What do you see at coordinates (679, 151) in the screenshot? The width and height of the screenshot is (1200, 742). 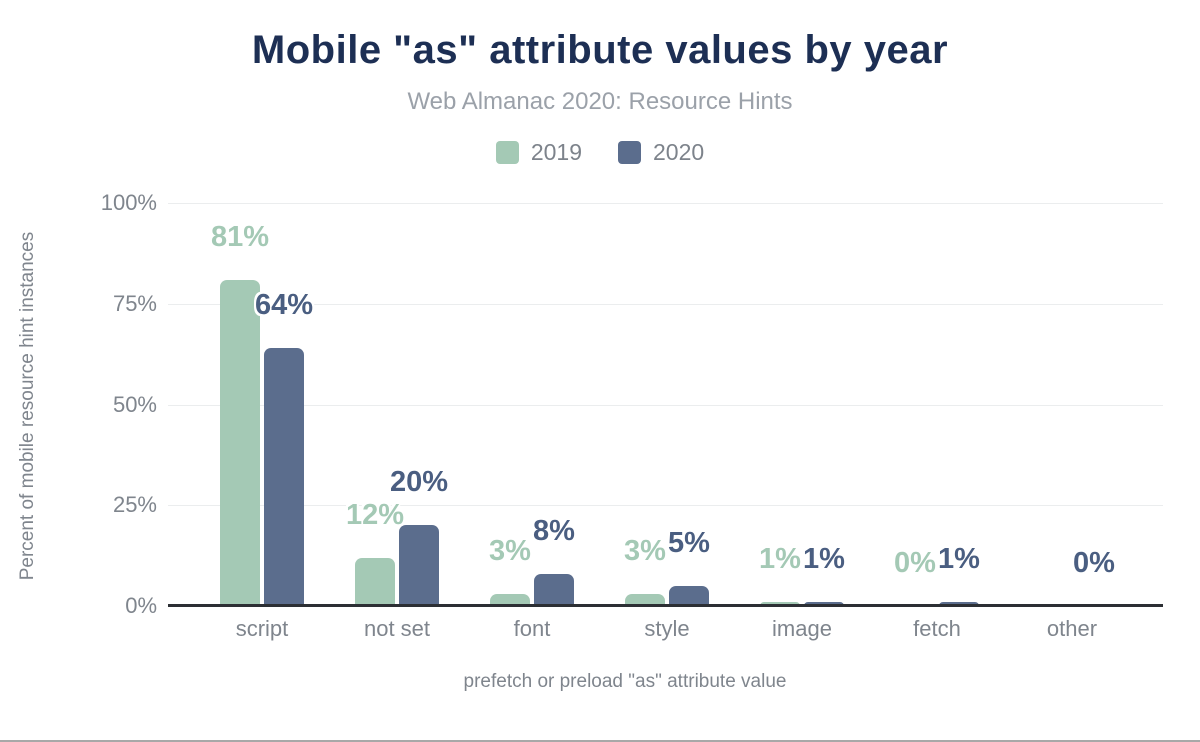 I see `legend-label: 2020` at bounding box center [679, 151].